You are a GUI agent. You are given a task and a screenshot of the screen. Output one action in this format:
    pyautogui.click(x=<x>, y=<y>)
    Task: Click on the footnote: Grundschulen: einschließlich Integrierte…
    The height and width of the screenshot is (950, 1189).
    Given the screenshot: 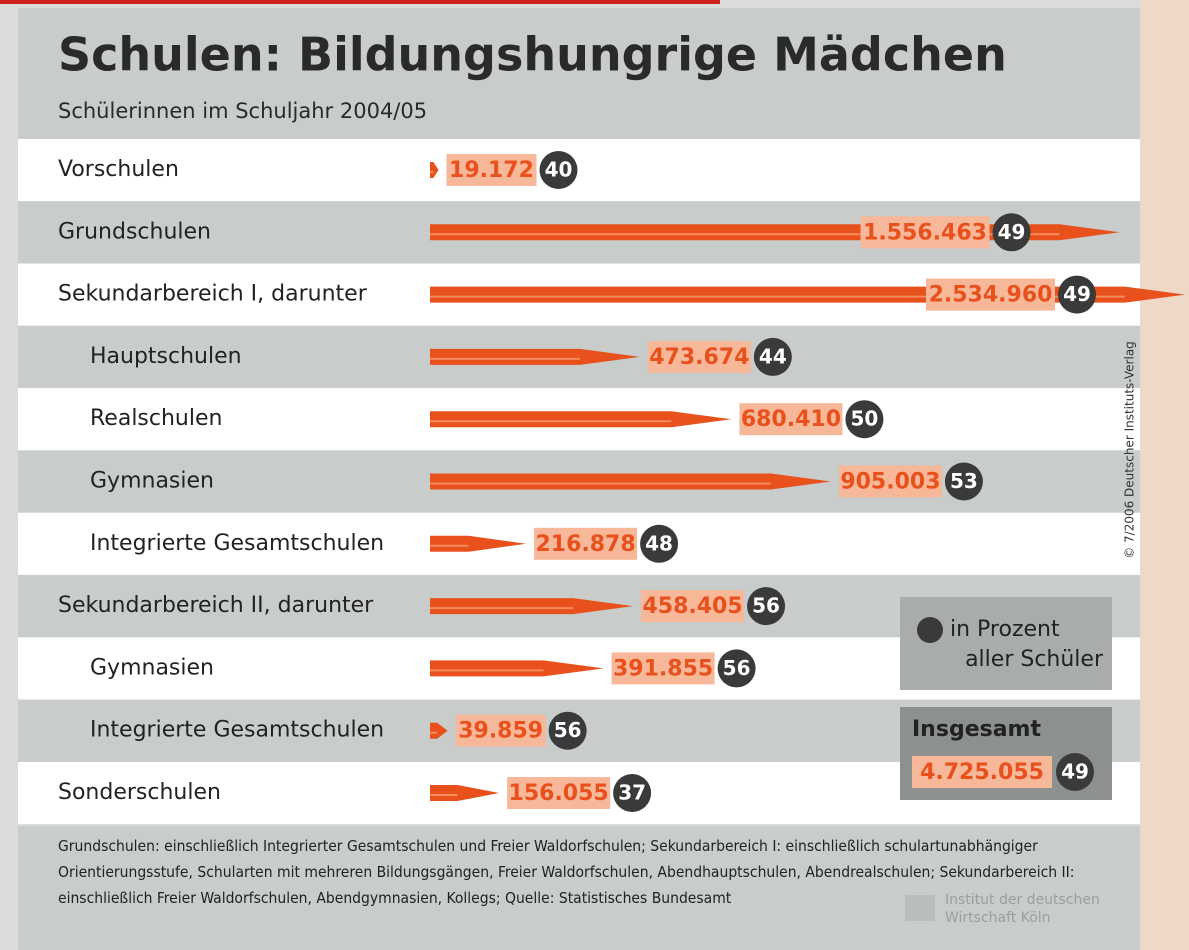 What is the action you would take?
    pyautogui.click(x=566, y=872)
    